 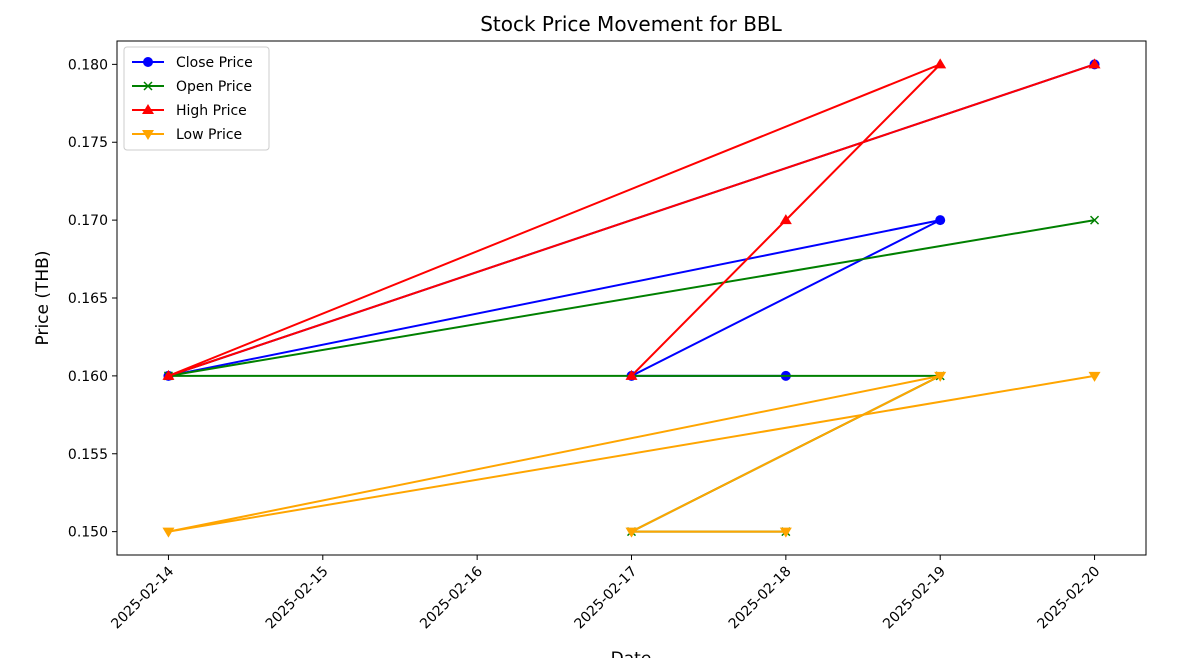 I want to click on legend-box, so click(x=196, y=98).